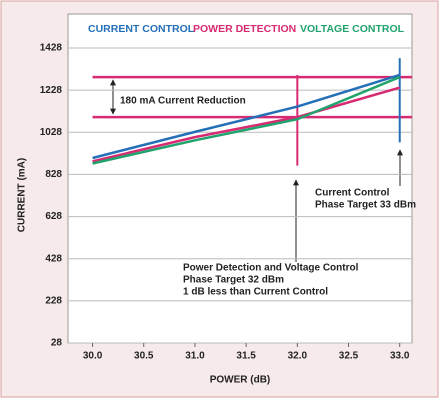  Describe the element at coordinates (233, 280) in the screenshot. I see `annotation: Phase Target 32 dBm` at that location.